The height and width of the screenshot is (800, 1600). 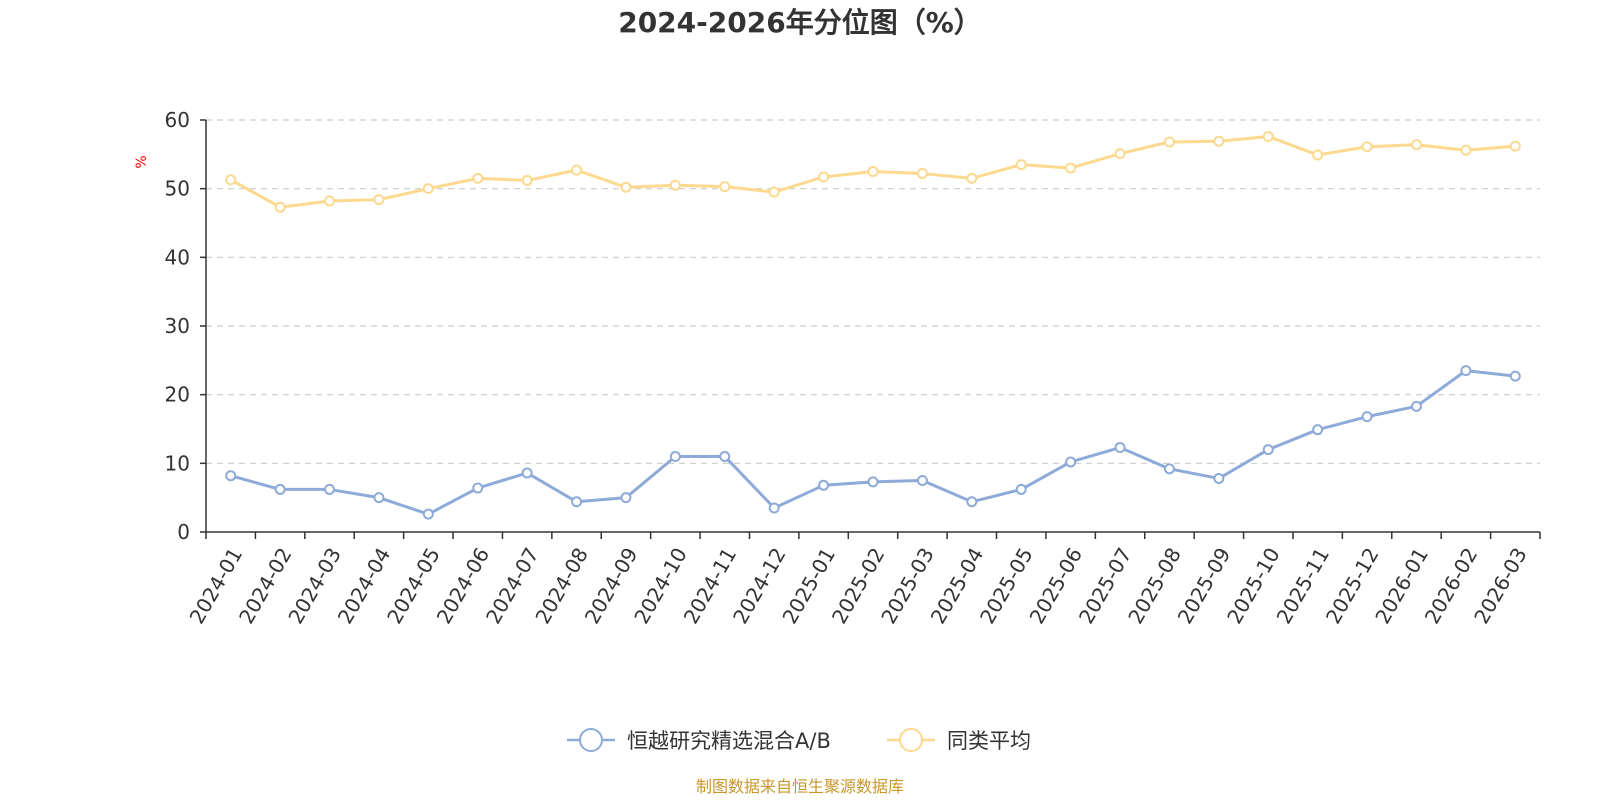 I want to click on legend: 恒越研究精选混合A/B 同类平均, so click(x=799, y=740).